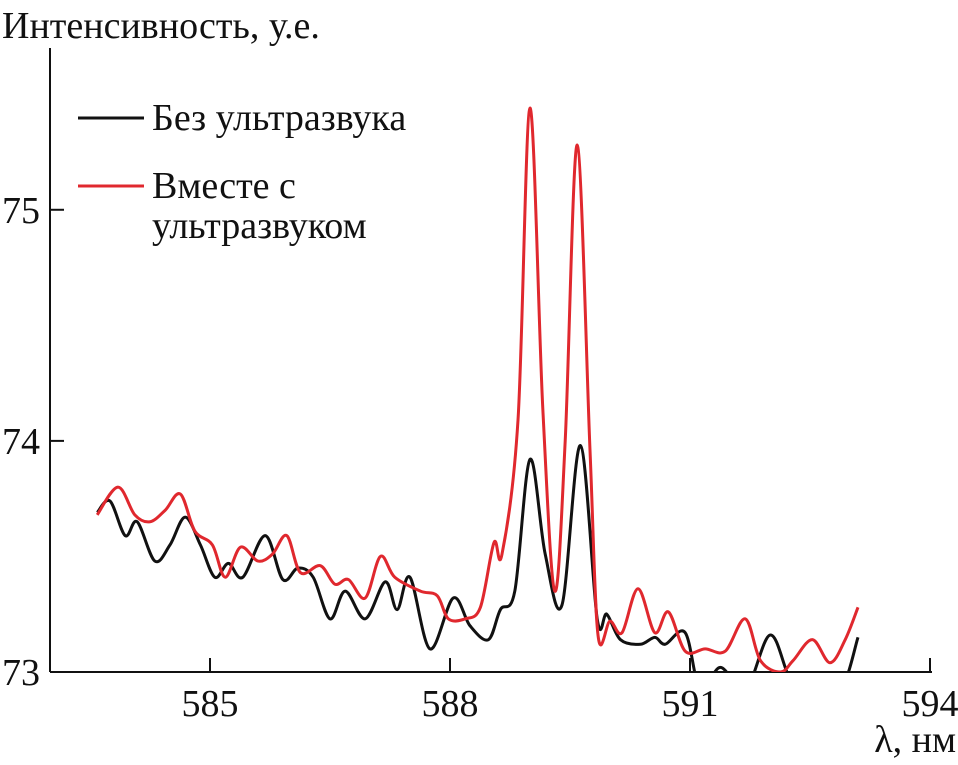  Describe the element at coordinates (259, 206) in the screenshot. I see `legend-label: Вместе с ультразвуком` at that location.